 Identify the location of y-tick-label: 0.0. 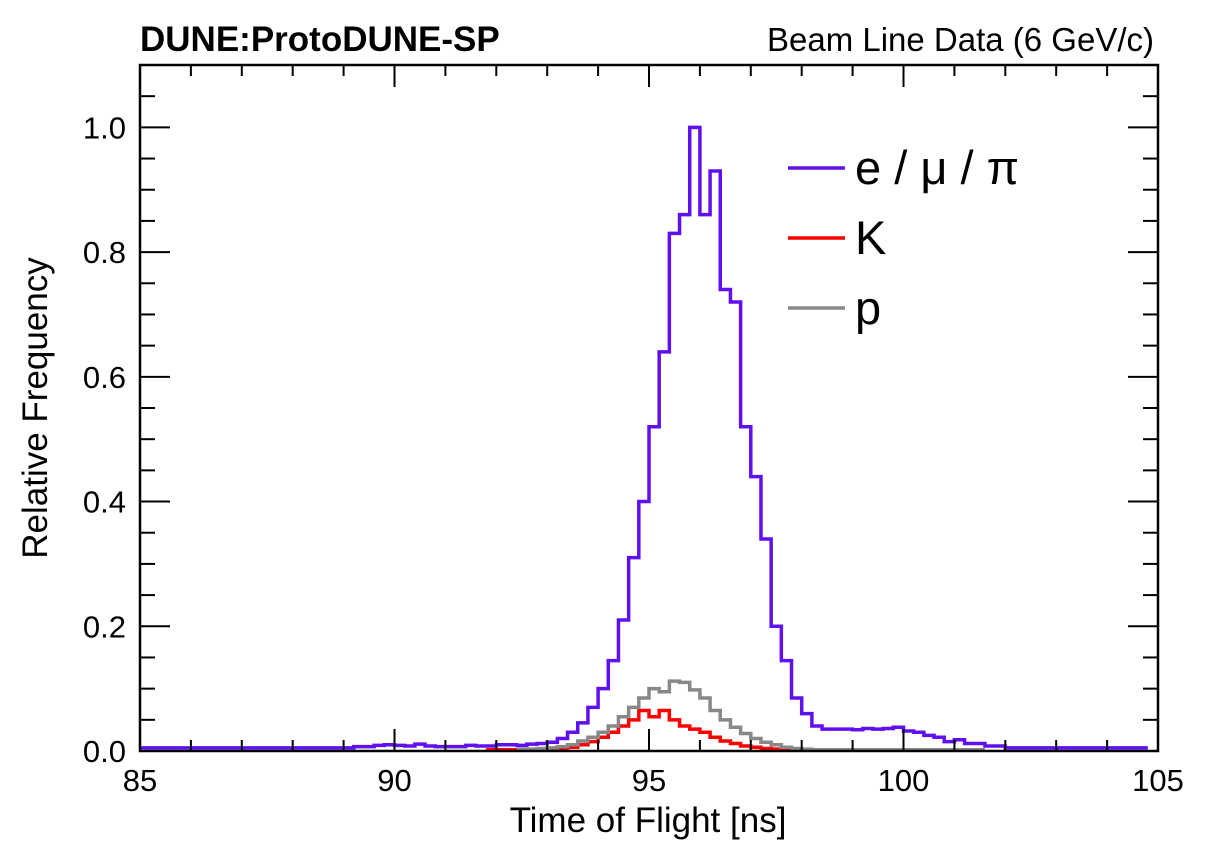
(104, 751).